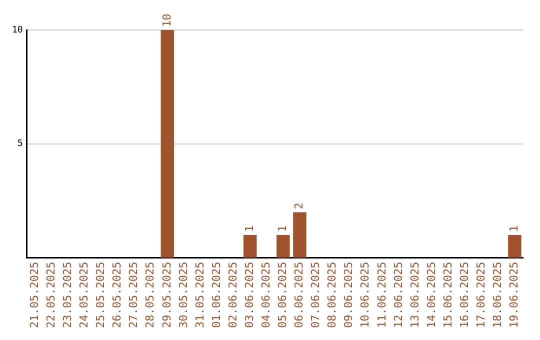 This screenshot has width=540, height=340. What do you see at coordinates (133, 295) in the screenshot?
I see `x-tick-label: 27.05.2025` at bounding box center [133, 295].